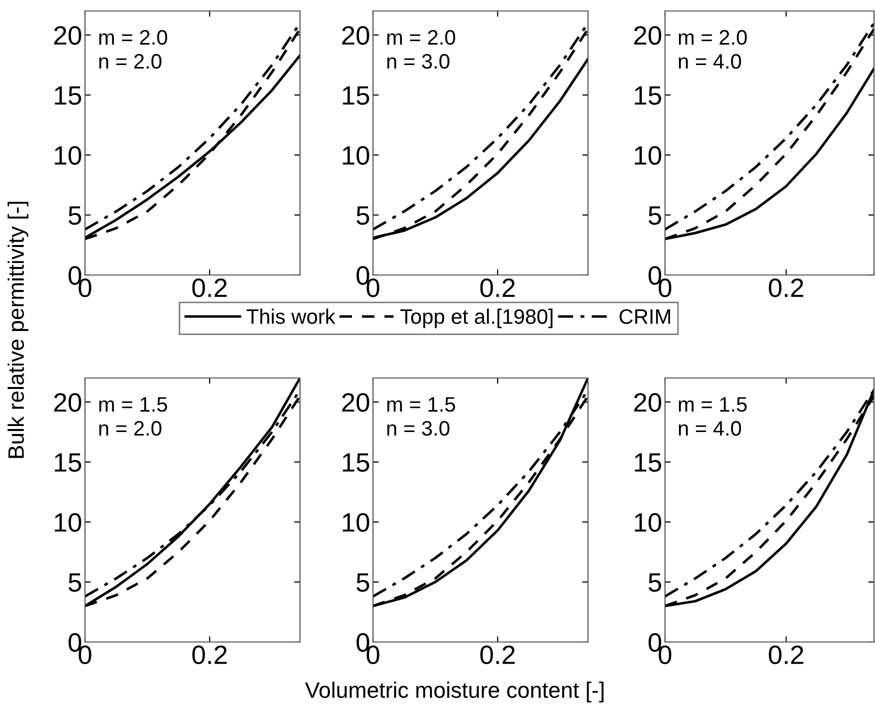  Describe the element at coordinates (645, 316) in the screenshot. I see `legend-label: CRIM` at that location.